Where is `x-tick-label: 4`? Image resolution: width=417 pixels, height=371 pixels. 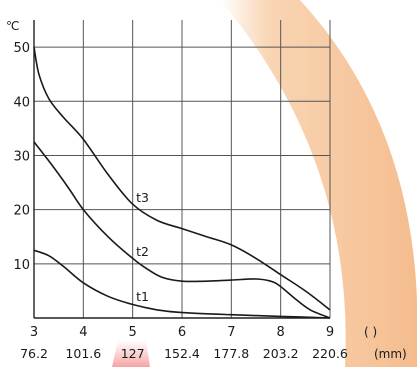
x-tick-label: 4 is located at coordinates (83, 332).